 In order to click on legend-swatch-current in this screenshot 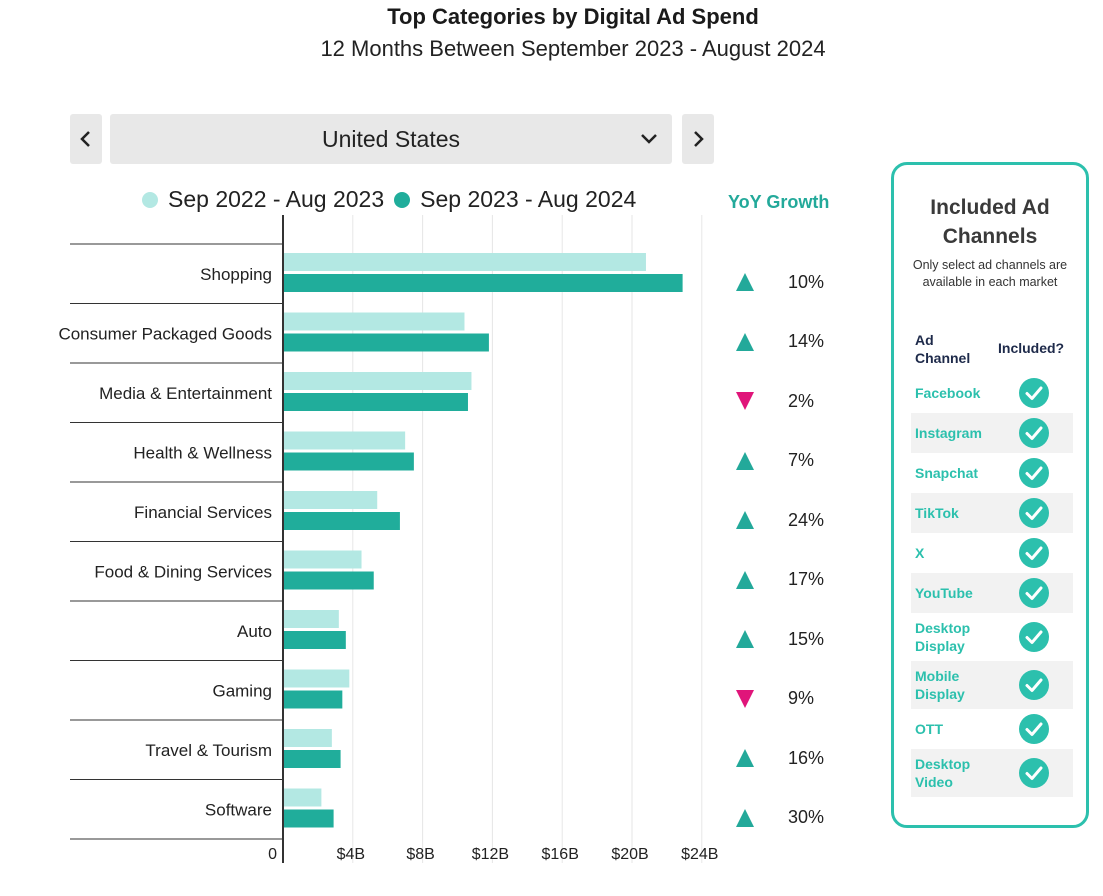, I will do `click(402, 199)`.